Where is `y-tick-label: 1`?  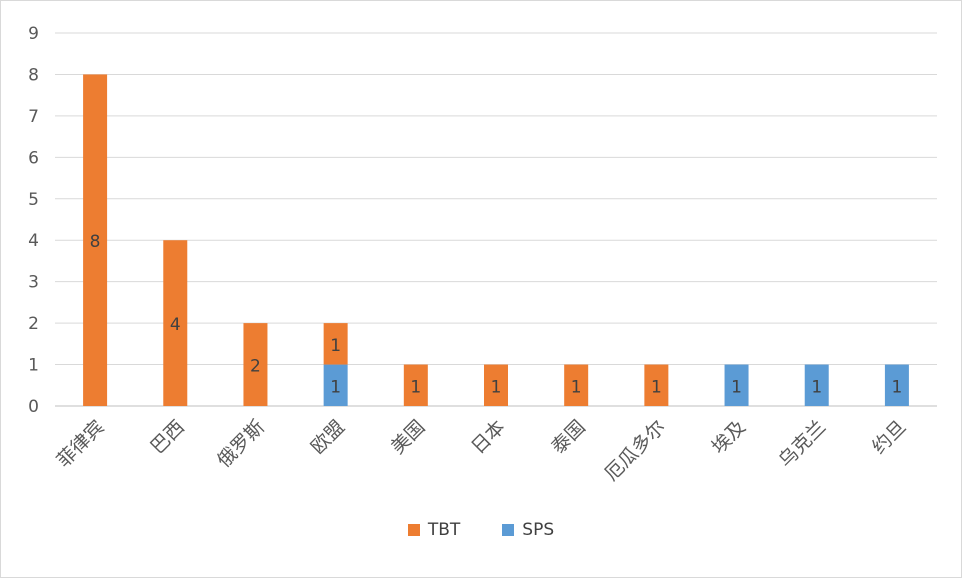 y-tick-label: 1 is located at coordinates (33, 366).